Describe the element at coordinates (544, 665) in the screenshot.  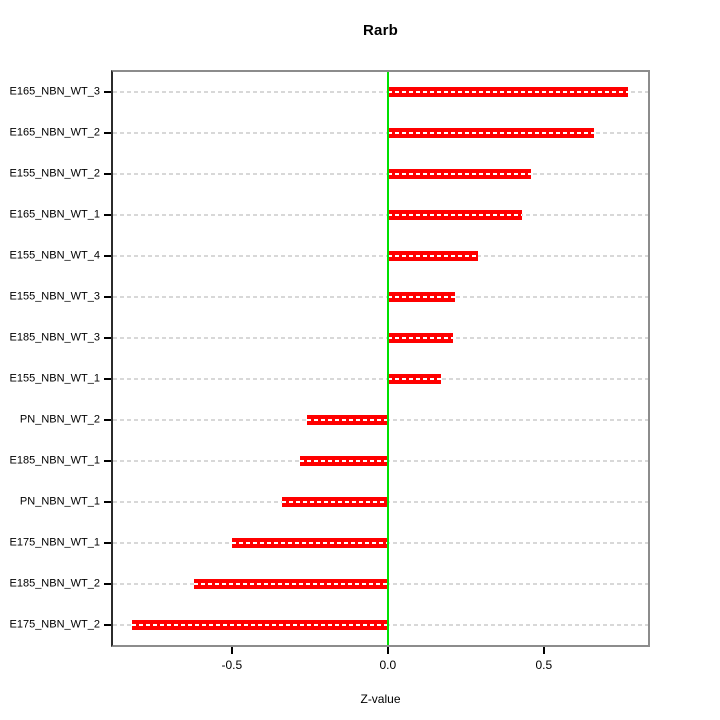
I see `x-axis-tick-label: 0.5` at that location.